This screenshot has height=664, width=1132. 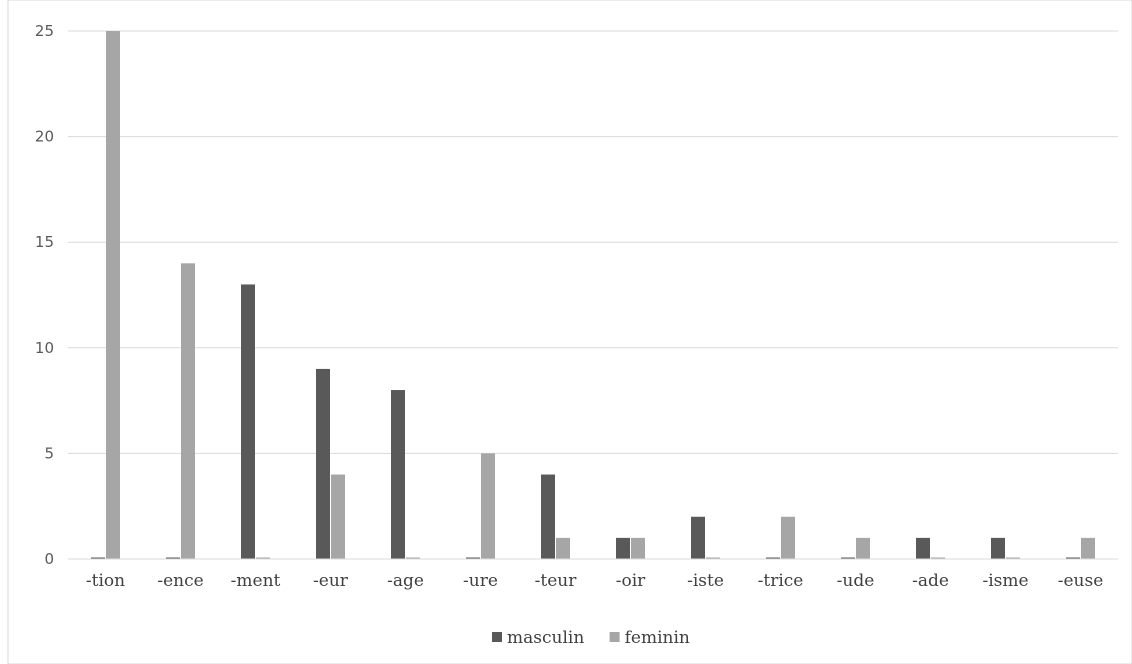 What do you see at coordinates (338, 516) in the screenshot?
I see `bar-feminin-eur` at bounding box center [338, 516].